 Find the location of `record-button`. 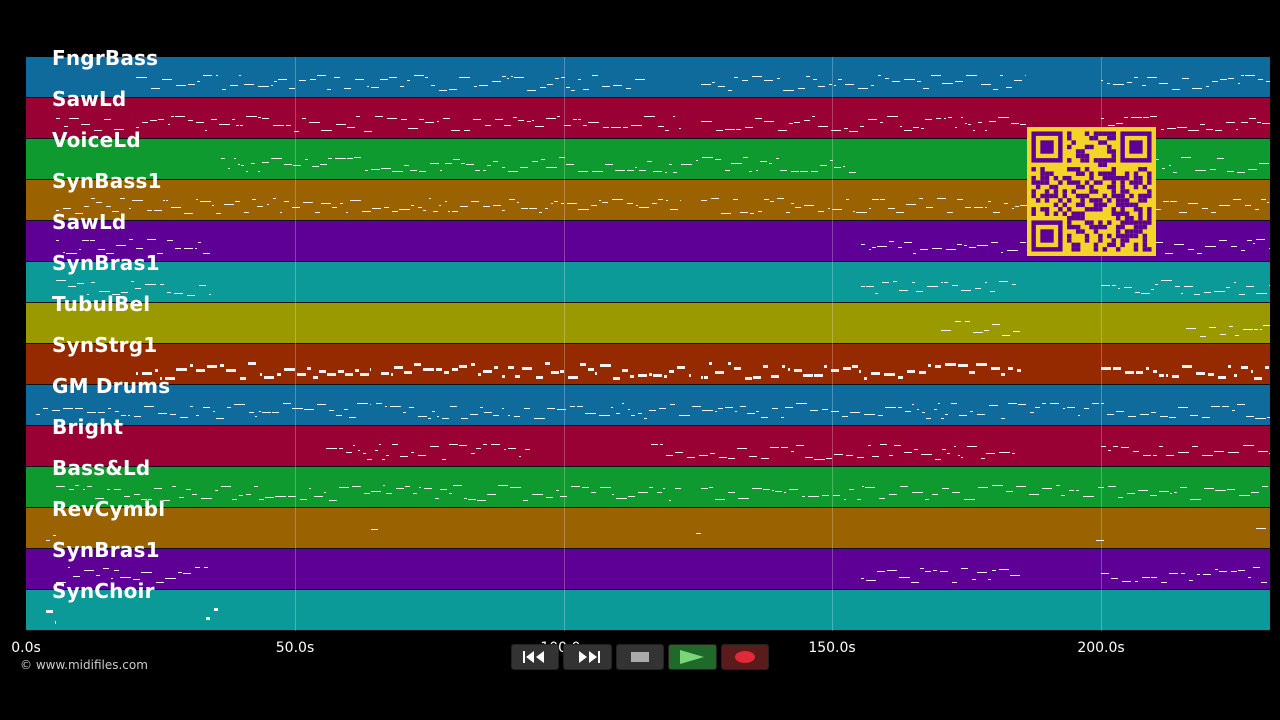

record-button is located at coordinates (745, 657).